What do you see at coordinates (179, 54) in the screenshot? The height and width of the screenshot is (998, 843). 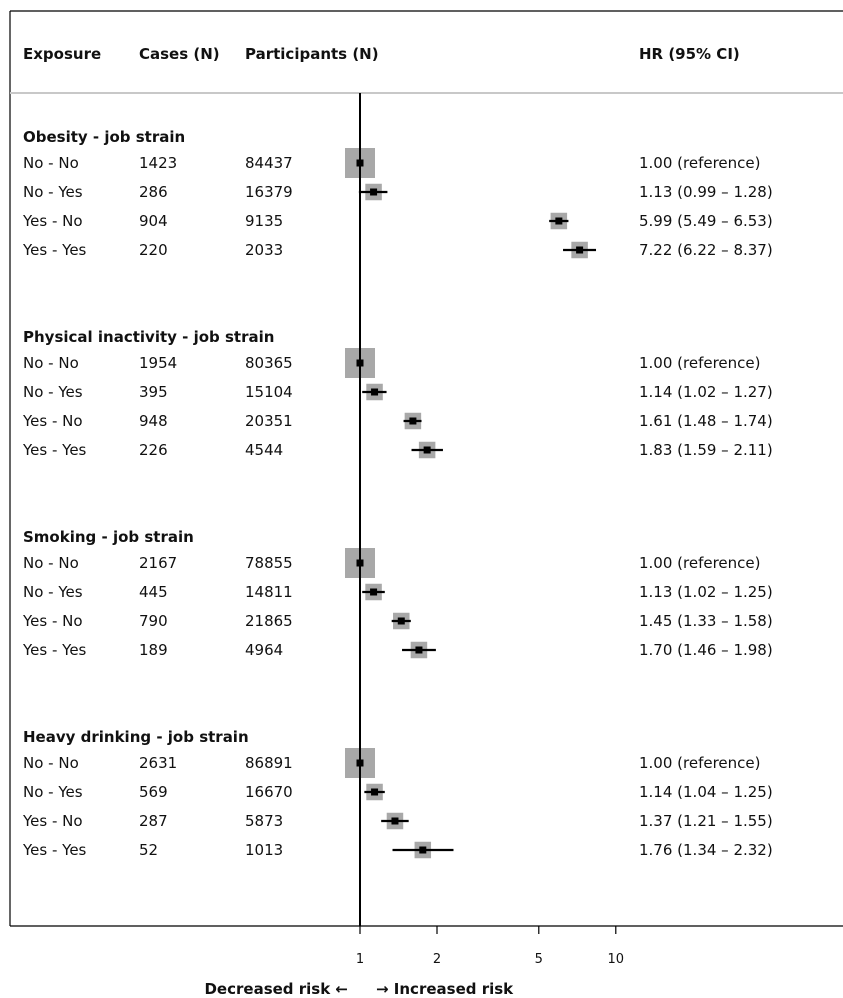 I see `header-cases: Cases (N)` at bounding box center [179, 54].